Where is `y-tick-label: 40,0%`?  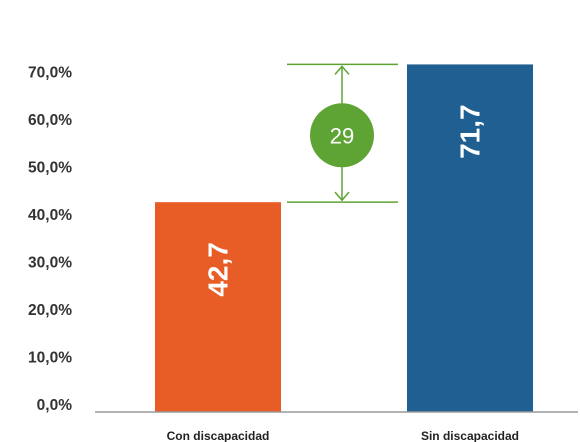 y-tick-label: 40,0% is located at coordinates (50, 215).